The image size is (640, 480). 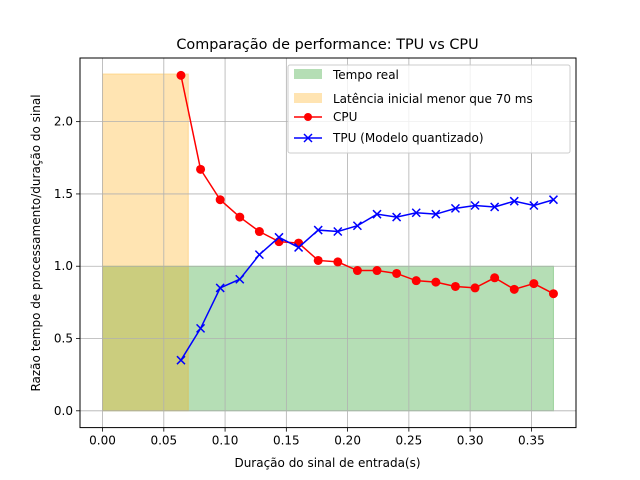 I want to click on x-tick-label-7: 0.35, so click(x=531, y=441).